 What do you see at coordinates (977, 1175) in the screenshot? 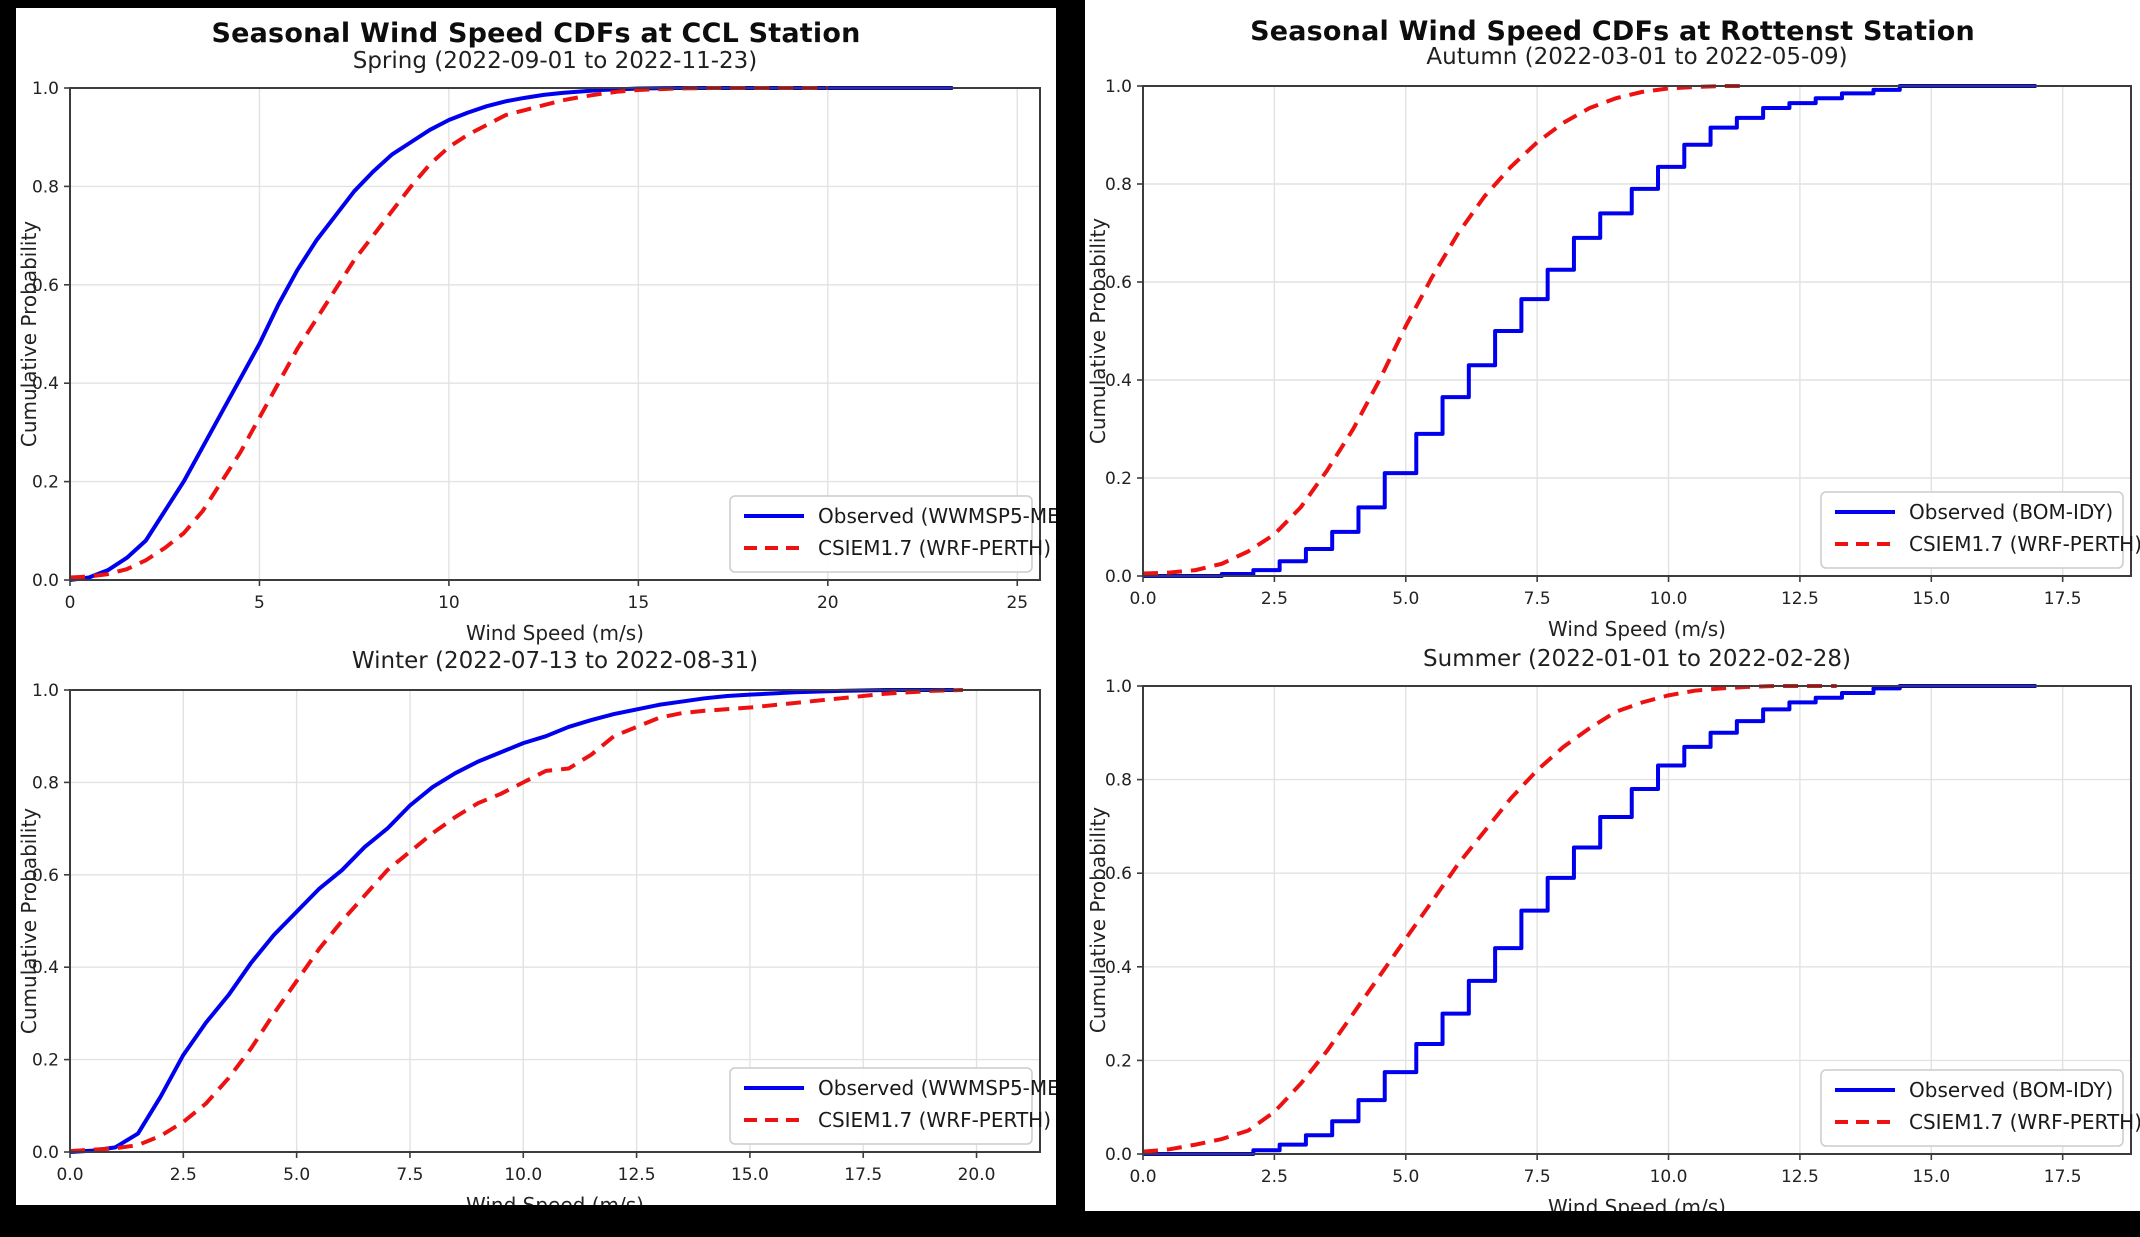
I see `x-tick-label: 20.0` at bounding box center [977, 1175].